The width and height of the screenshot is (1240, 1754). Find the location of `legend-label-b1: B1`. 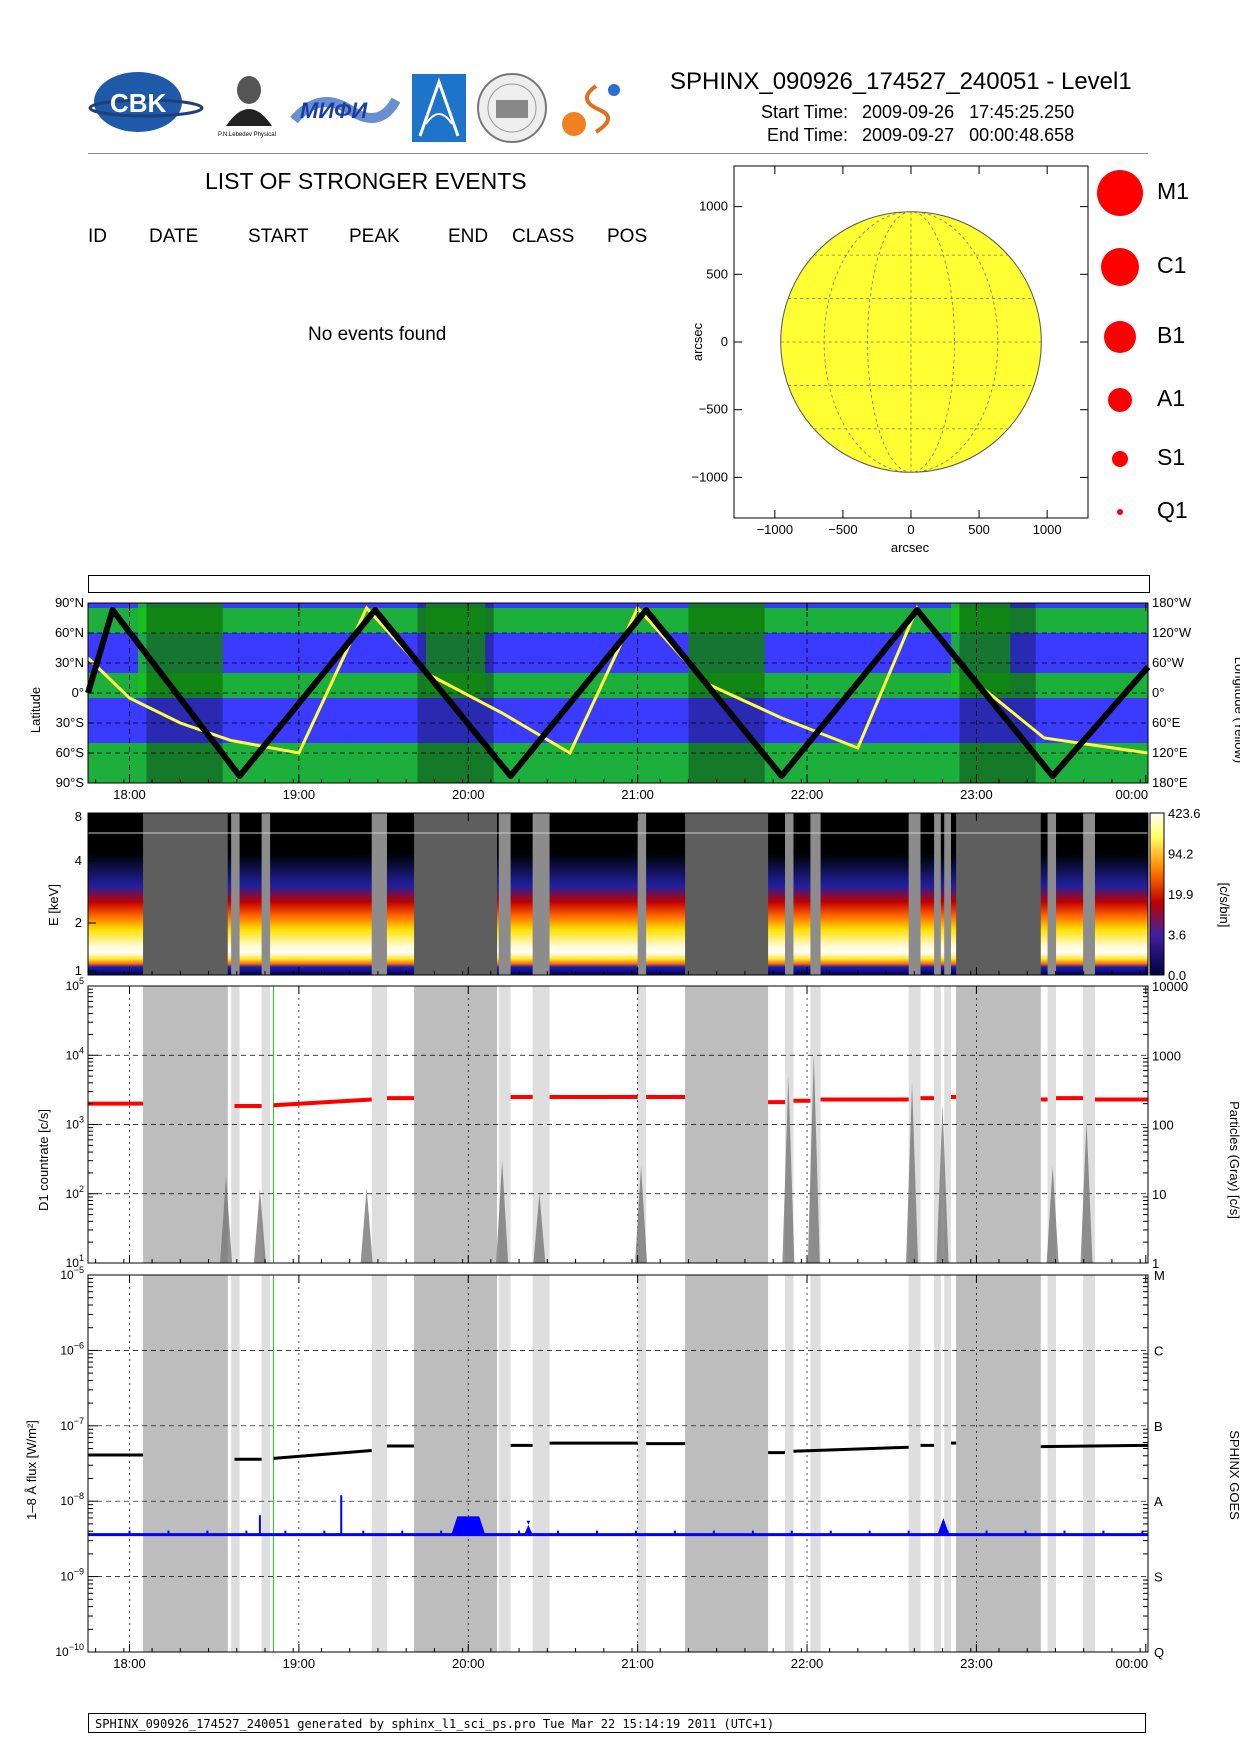

legend-label-b1: B1 is located at coordinates (1171, 335).